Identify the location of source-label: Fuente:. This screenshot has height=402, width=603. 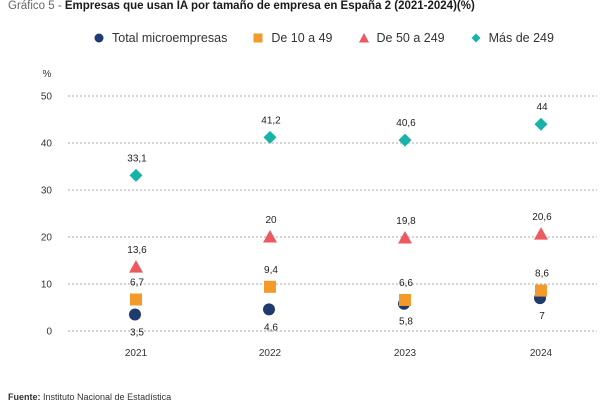
(24, 397).